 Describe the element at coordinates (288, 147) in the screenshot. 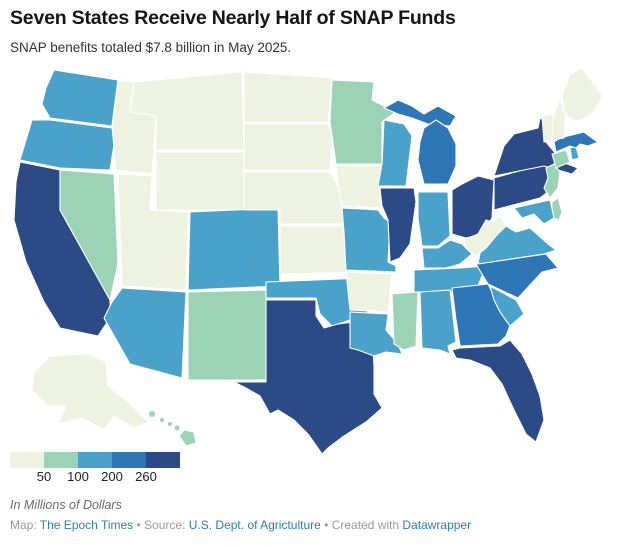

I see `state-sd` at that location.